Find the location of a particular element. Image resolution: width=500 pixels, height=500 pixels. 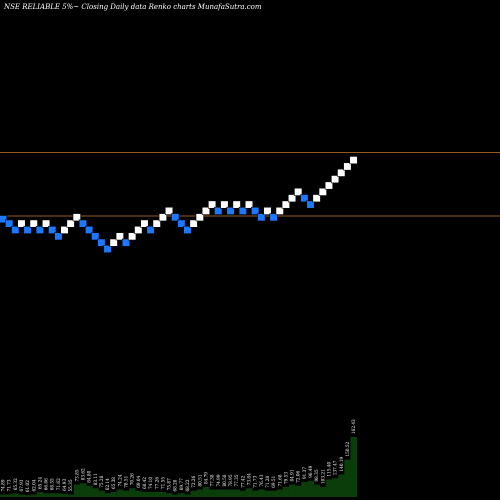

volume-label: 55.35 is located at coordinates (70, 485).